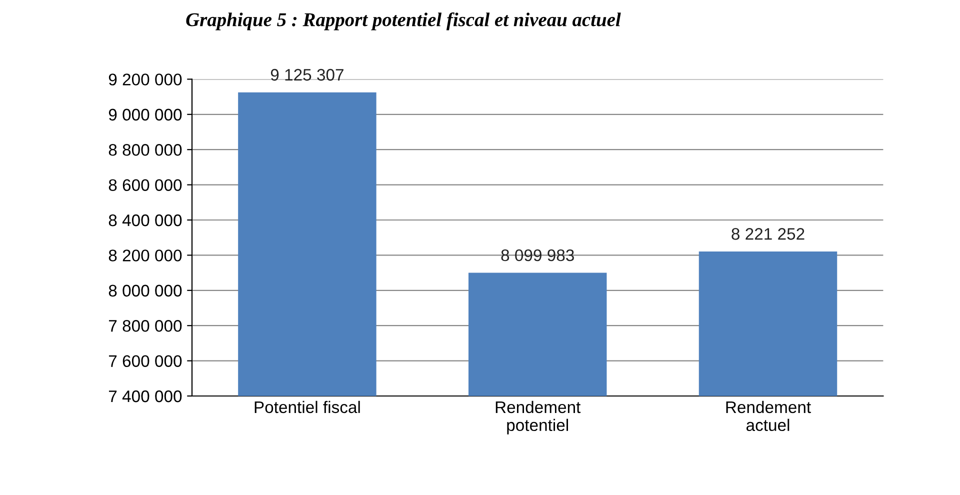  What do you see at coordinates (537, 255) in the screenshot?
I see `data-label: 8 099 983` at bounding box center [537, 255].